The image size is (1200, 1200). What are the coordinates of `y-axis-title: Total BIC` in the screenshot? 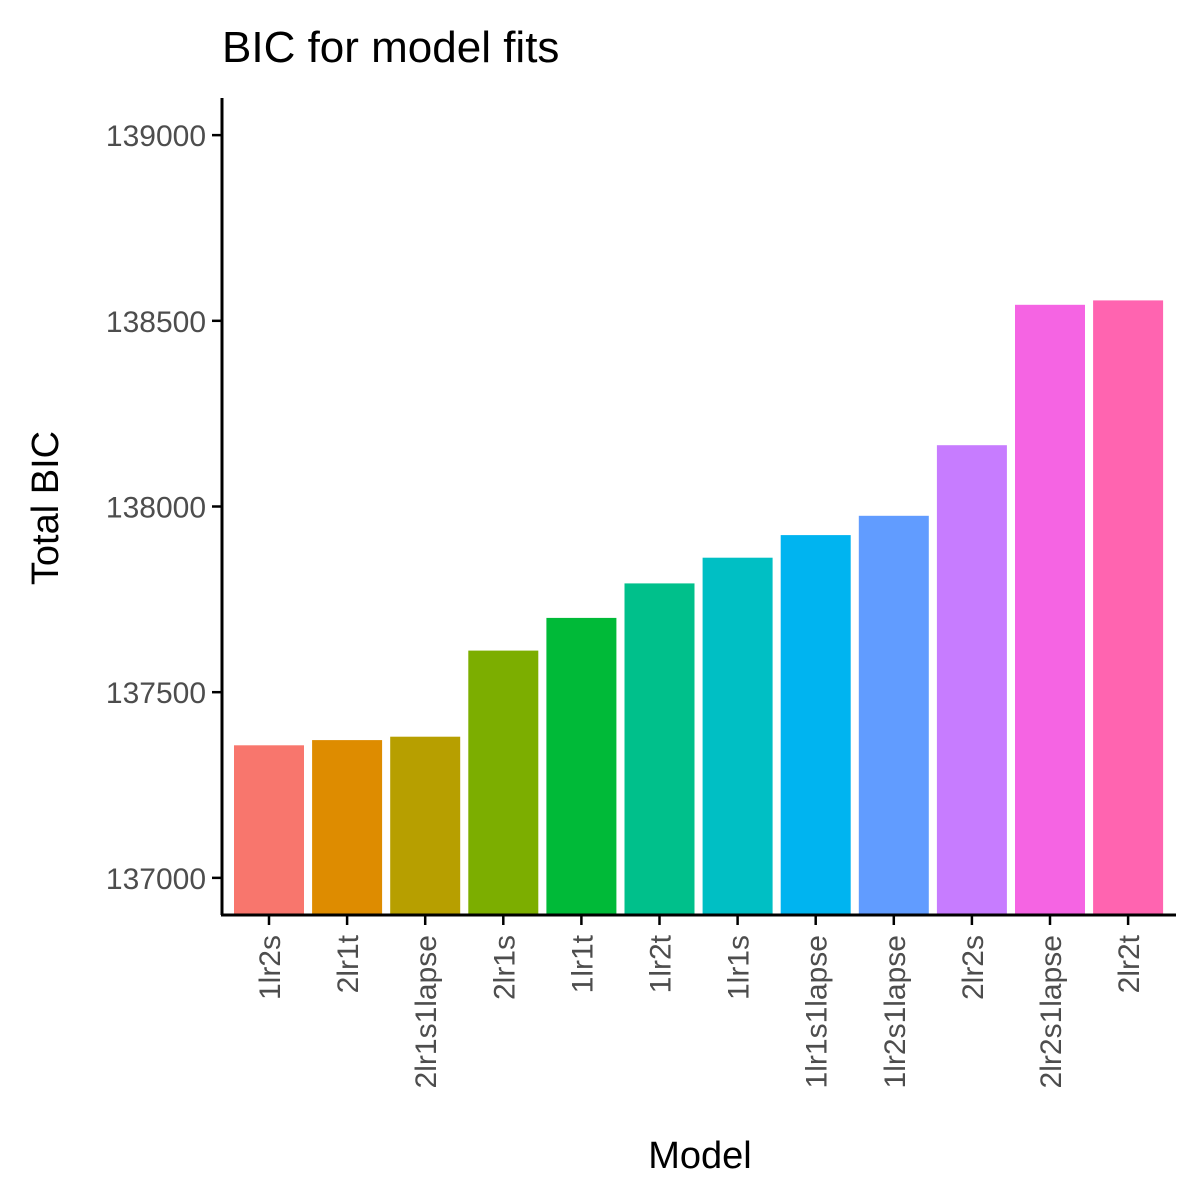 It's located at (46, 508).